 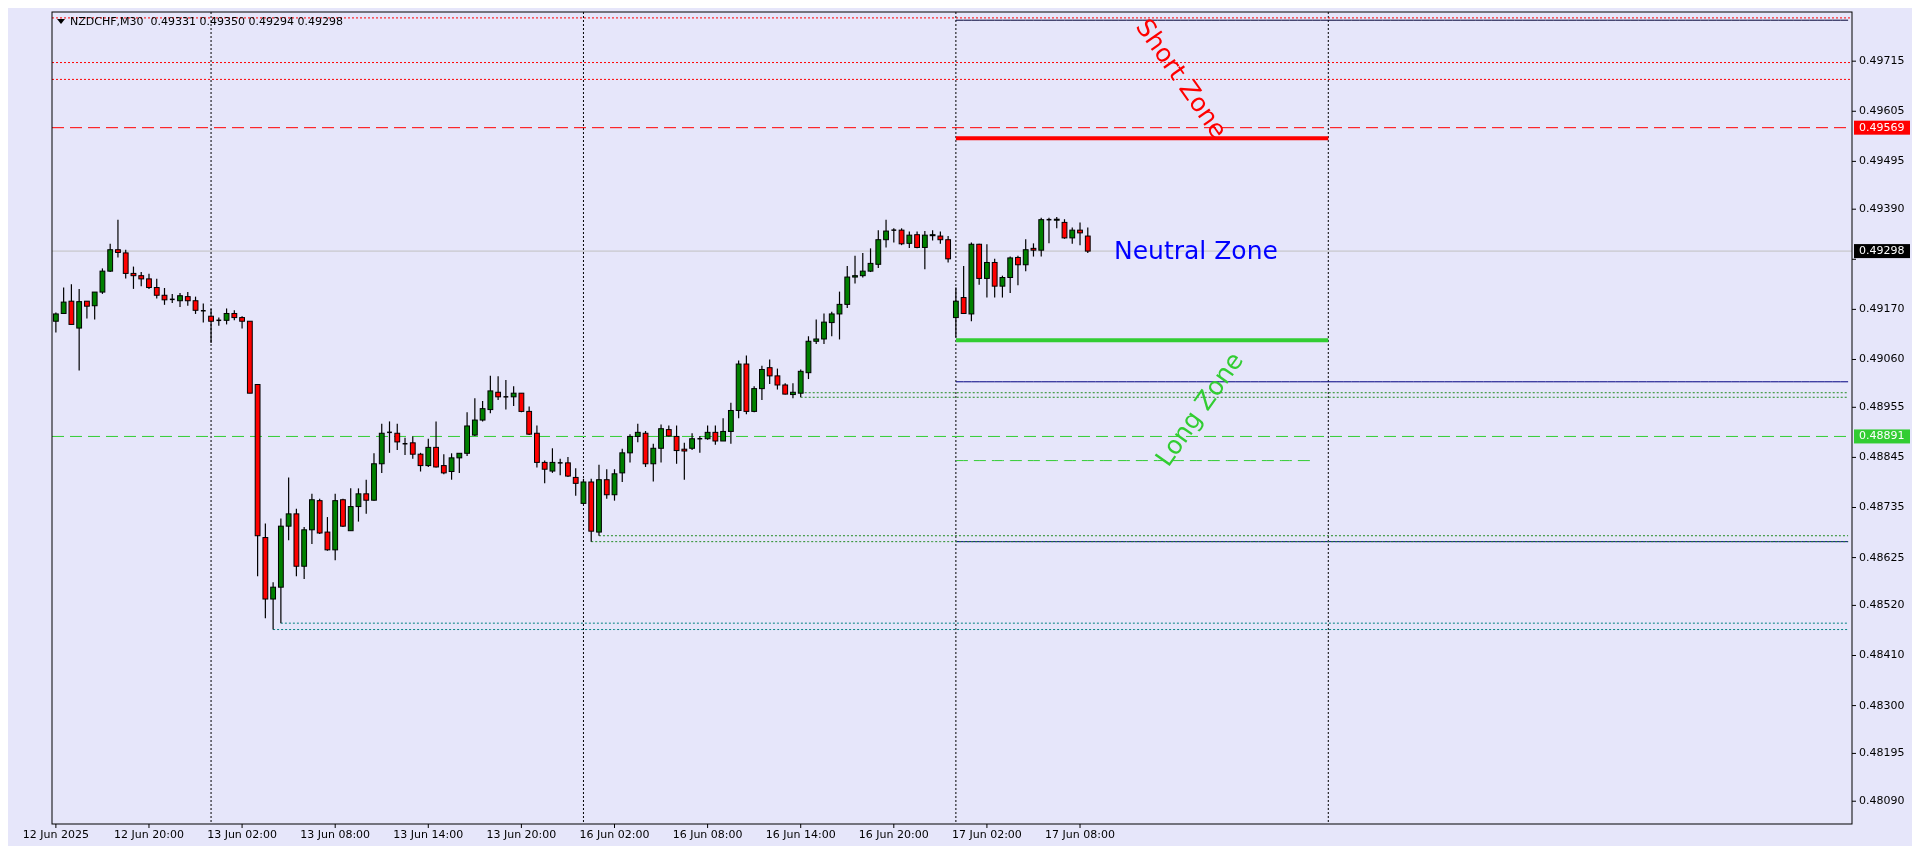 What do you see at coordinates (242, 834) in the screenshot?
I see `x-tick-label: 13 Jun 02:00` at bounding box center [242, 834].